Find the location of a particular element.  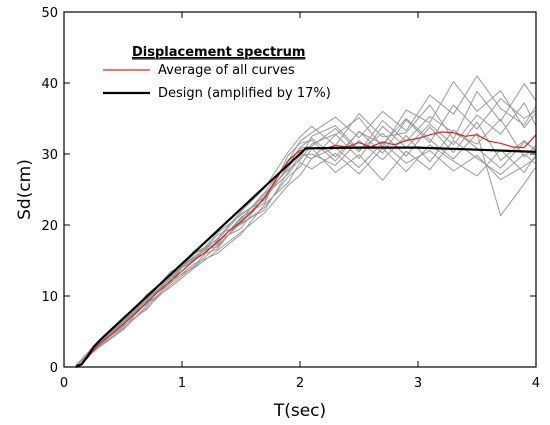

y-tick-label: 20 is located at coordinates (49, 226).